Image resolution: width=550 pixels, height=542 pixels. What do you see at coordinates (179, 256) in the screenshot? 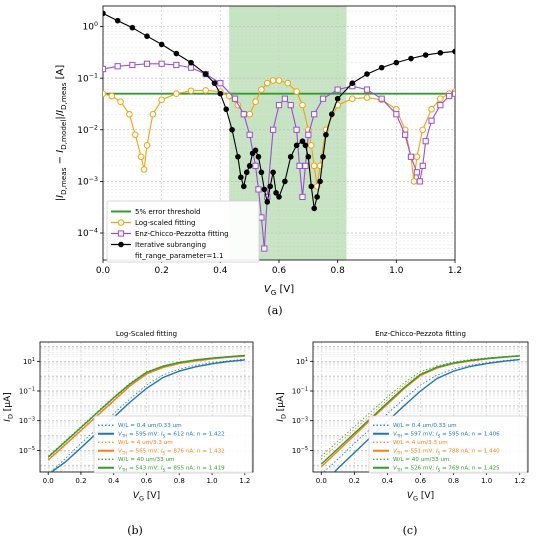
I see `legend-label: fit_range_parameter=1.1` at bounding box center [179, 256].